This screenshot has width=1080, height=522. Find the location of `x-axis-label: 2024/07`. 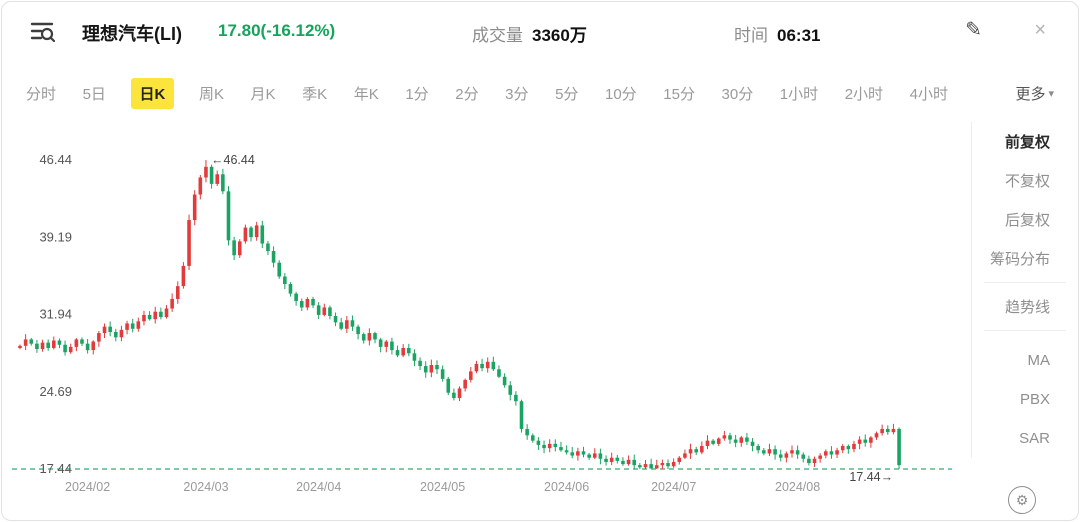

x-axis-label: 2024/07 is located at coordinates (673, 487).